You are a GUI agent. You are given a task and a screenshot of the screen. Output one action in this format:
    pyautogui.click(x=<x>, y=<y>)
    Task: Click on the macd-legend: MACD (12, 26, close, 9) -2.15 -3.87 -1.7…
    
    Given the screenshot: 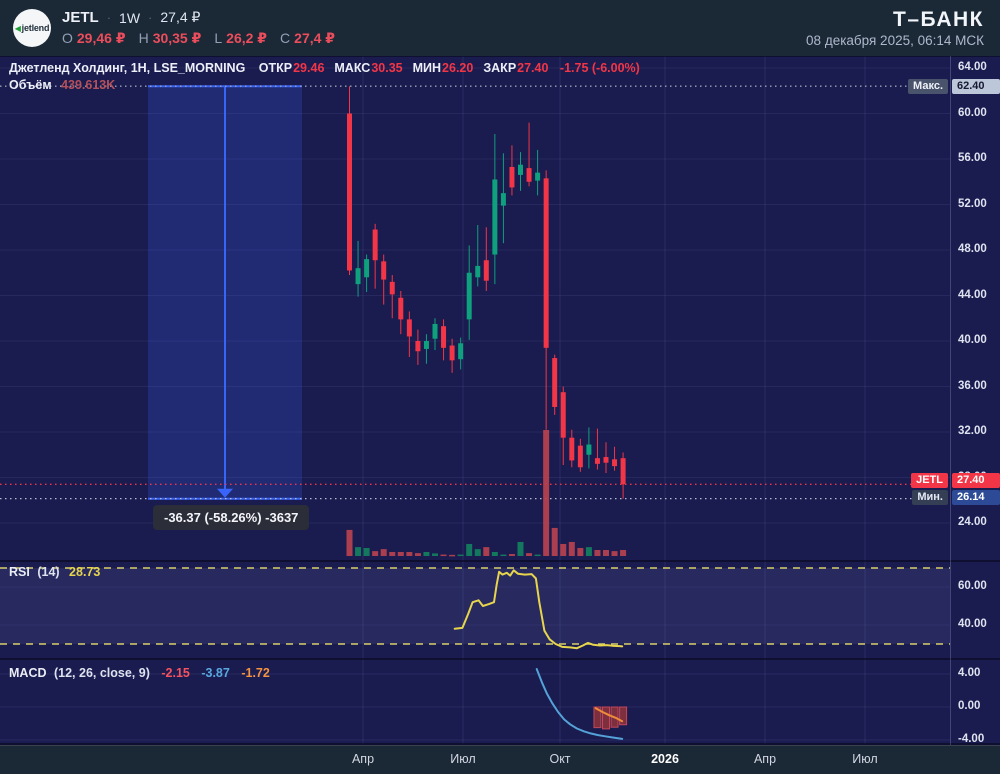 What is the action you would take?
    pyautogui.click(x=139, y=673)
    